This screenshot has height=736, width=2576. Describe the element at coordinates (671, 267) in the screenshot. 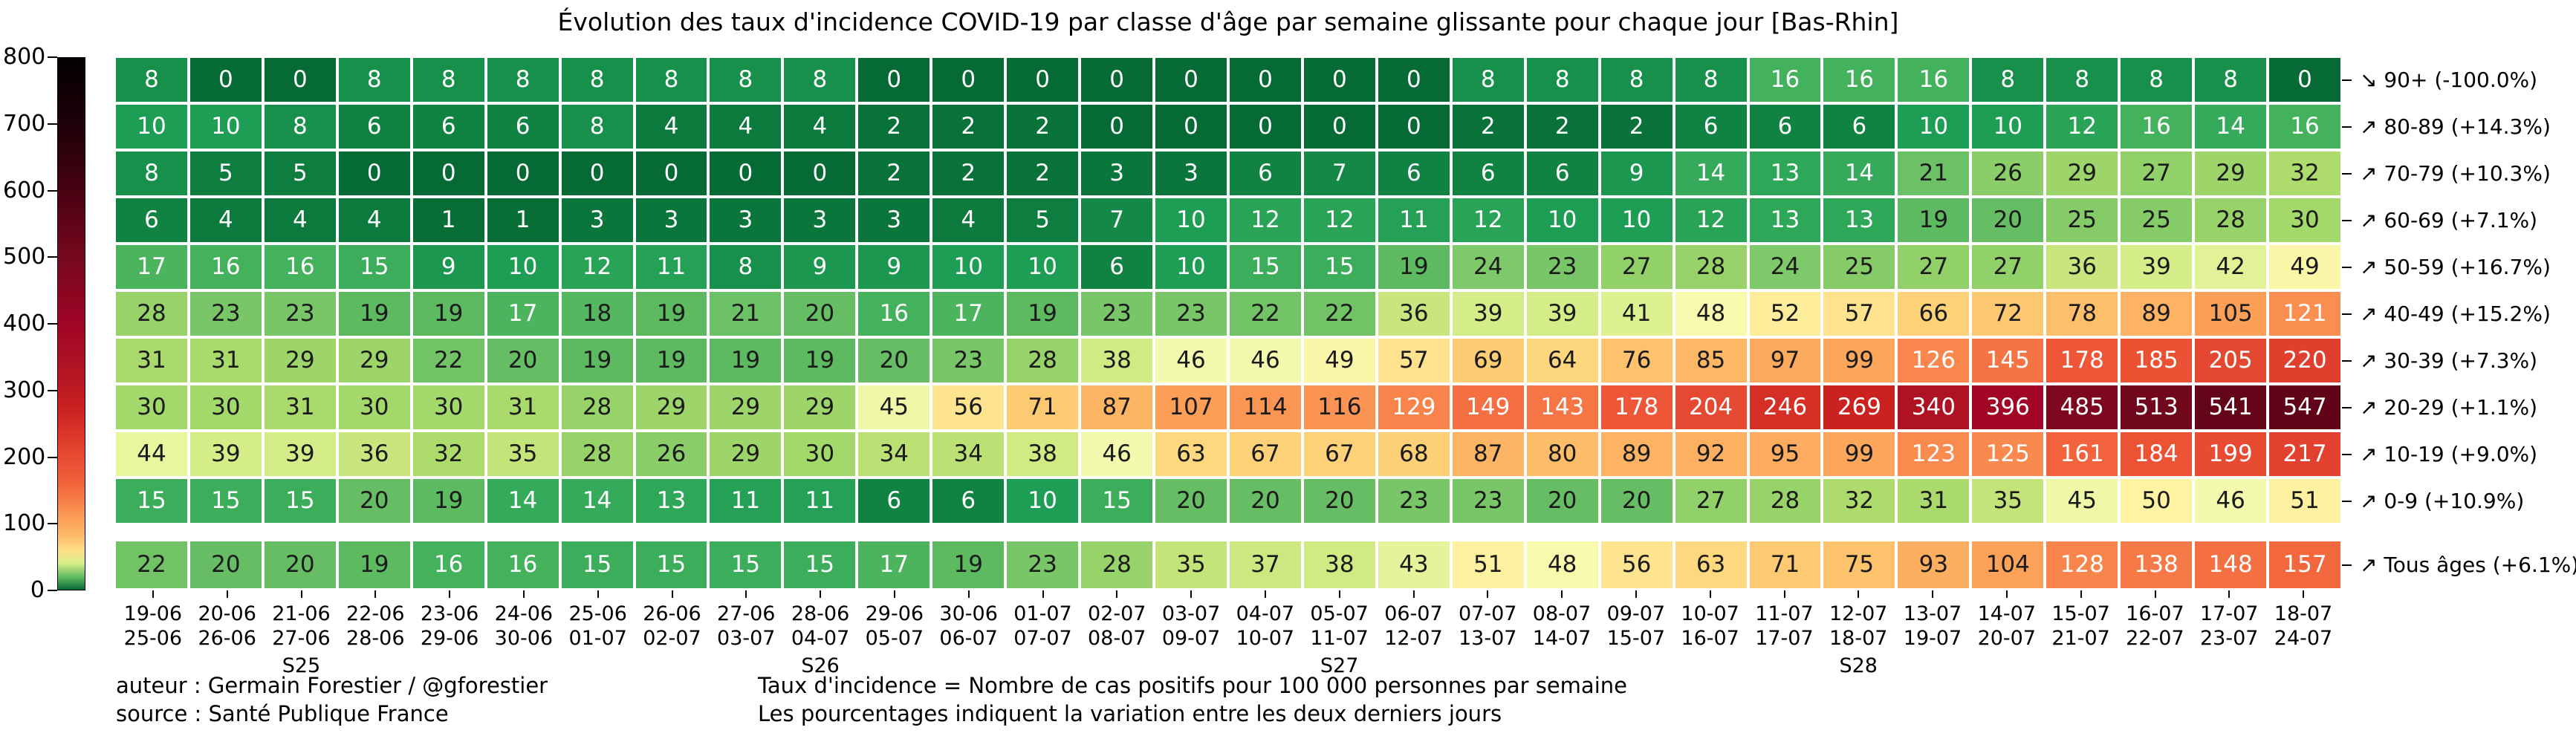

I see `heatmap-cell: 11` at that location.